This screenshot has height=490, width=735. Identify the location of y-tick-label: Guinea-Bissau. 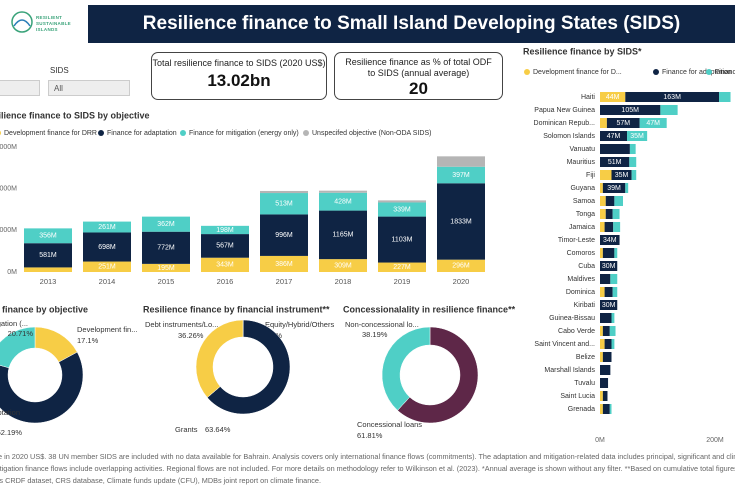
(572, 318).